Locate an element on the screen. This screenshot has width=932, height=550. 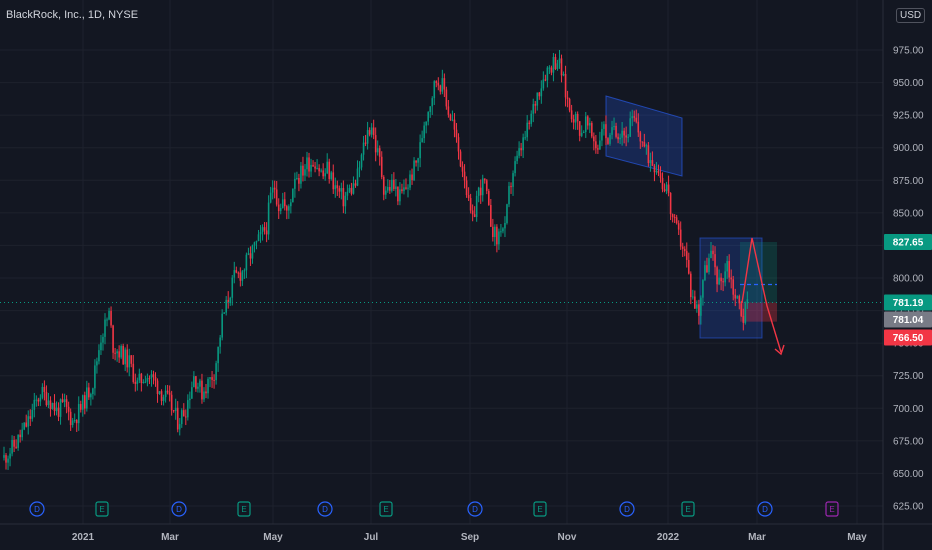
long-position-target-zone is located at coordinates (758, 272).